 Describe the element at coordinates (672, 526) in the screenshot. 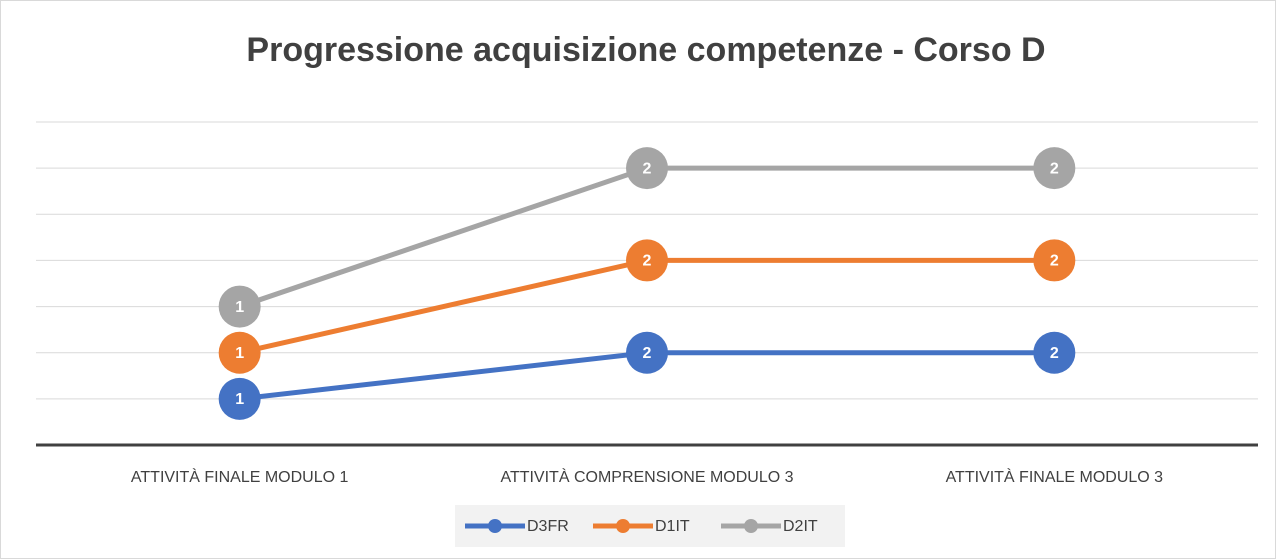

I see `legend-label: D1IT` at that location.